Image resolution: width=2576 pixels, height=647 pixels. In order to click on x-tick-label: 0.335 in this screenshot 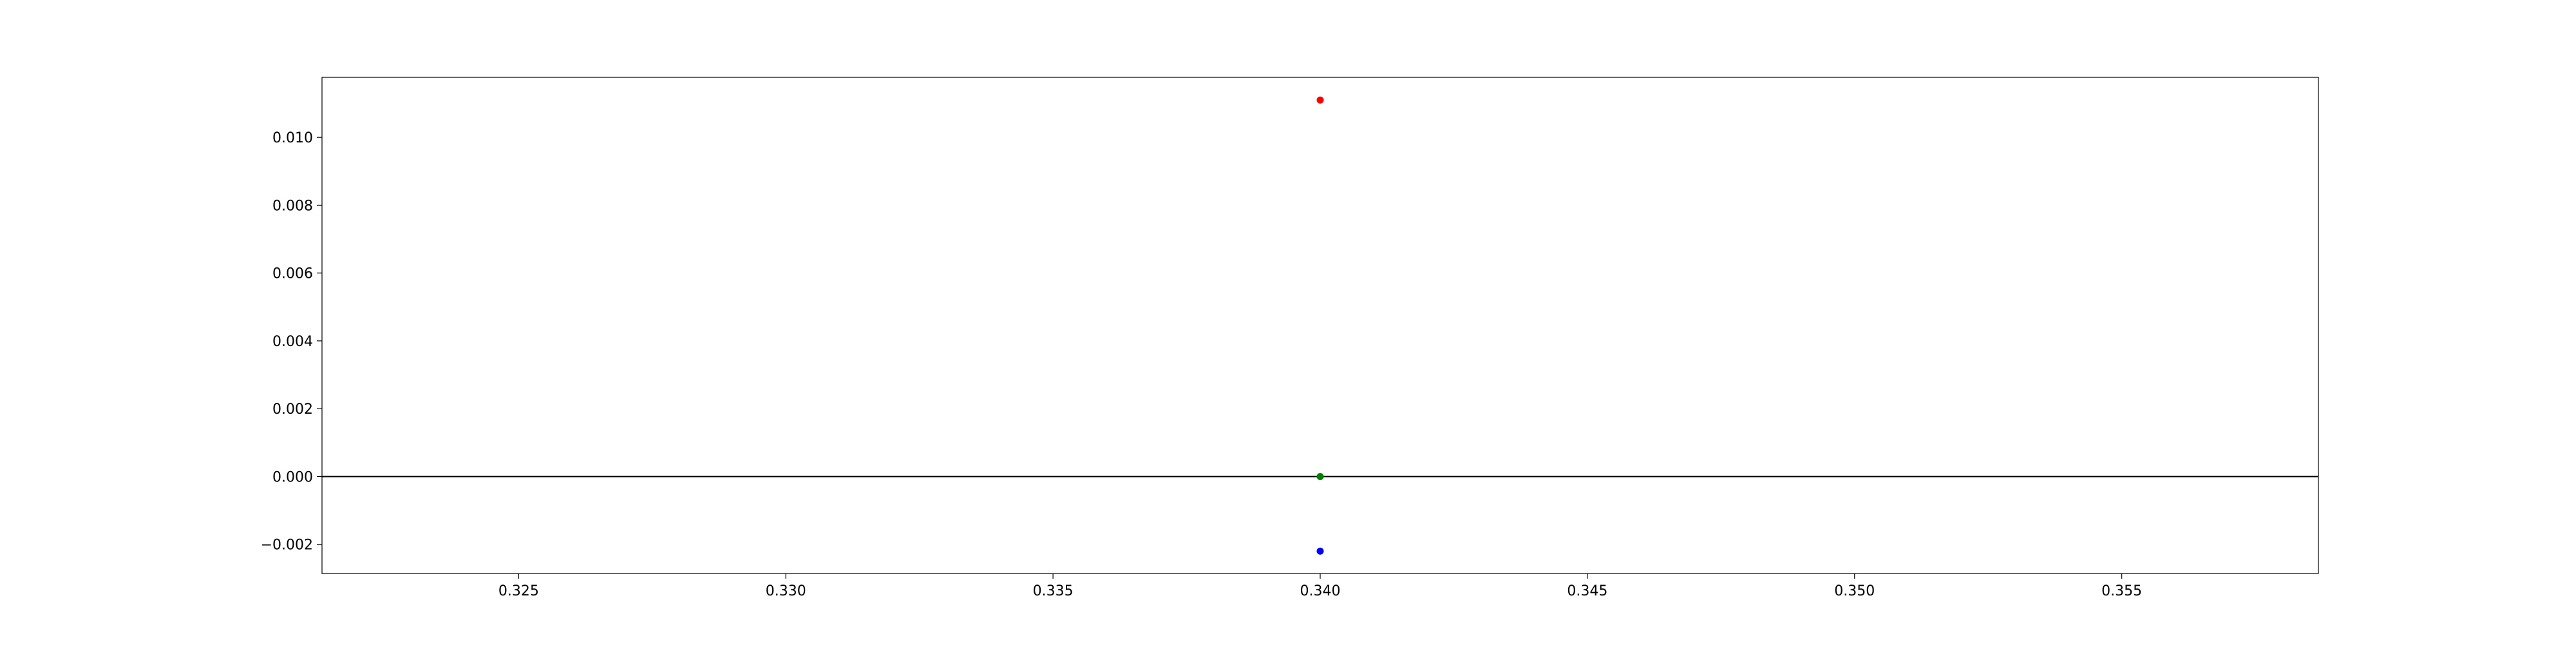, I will do `click(1053, 591)`.